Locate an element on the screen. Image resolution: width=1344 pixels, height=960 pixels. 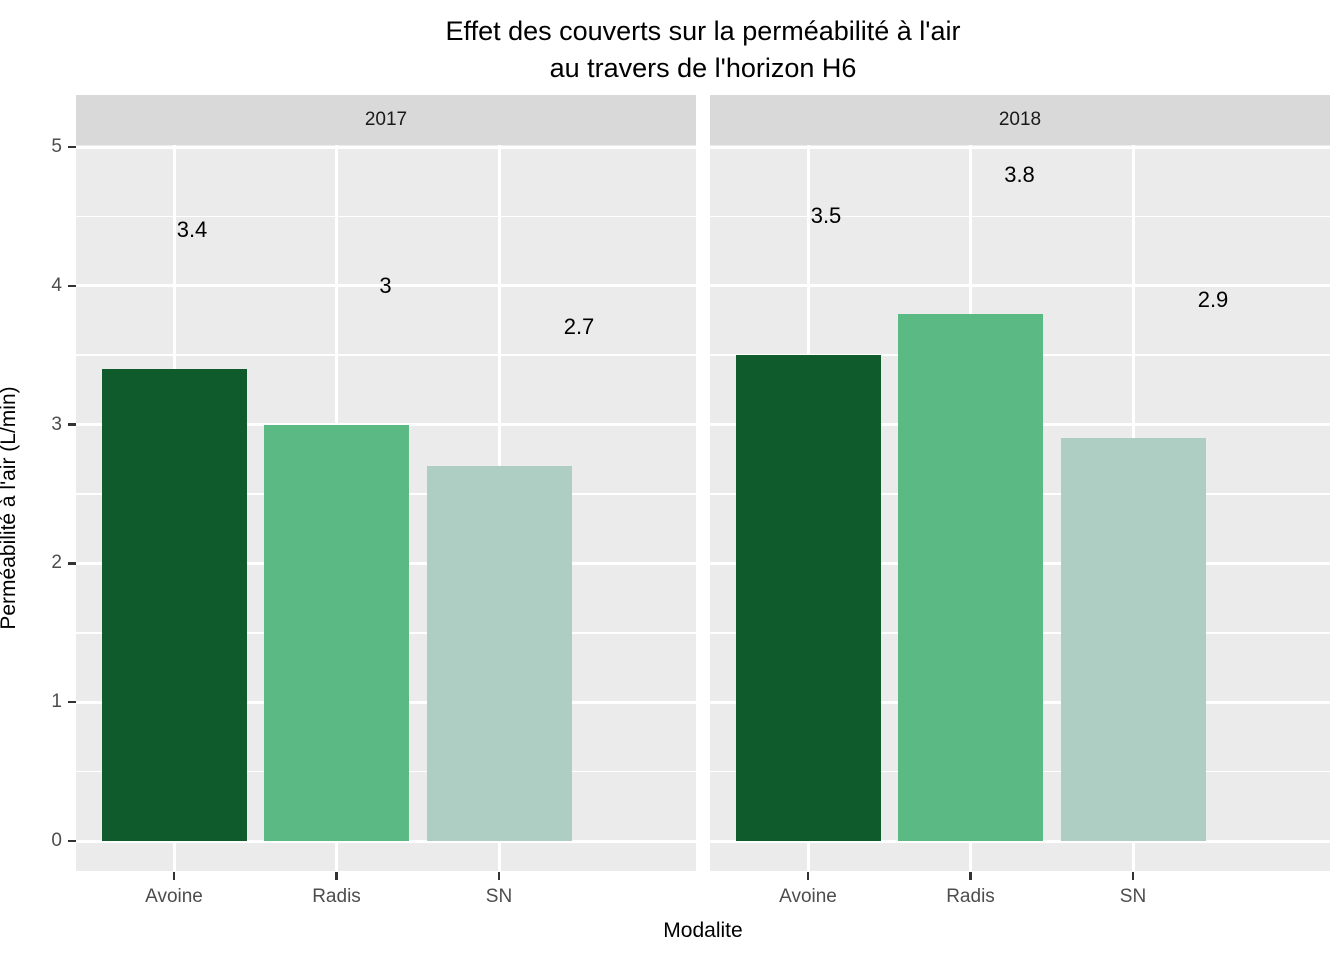
bar-value-label: 2.9 is located at coordinates (1213, 299).